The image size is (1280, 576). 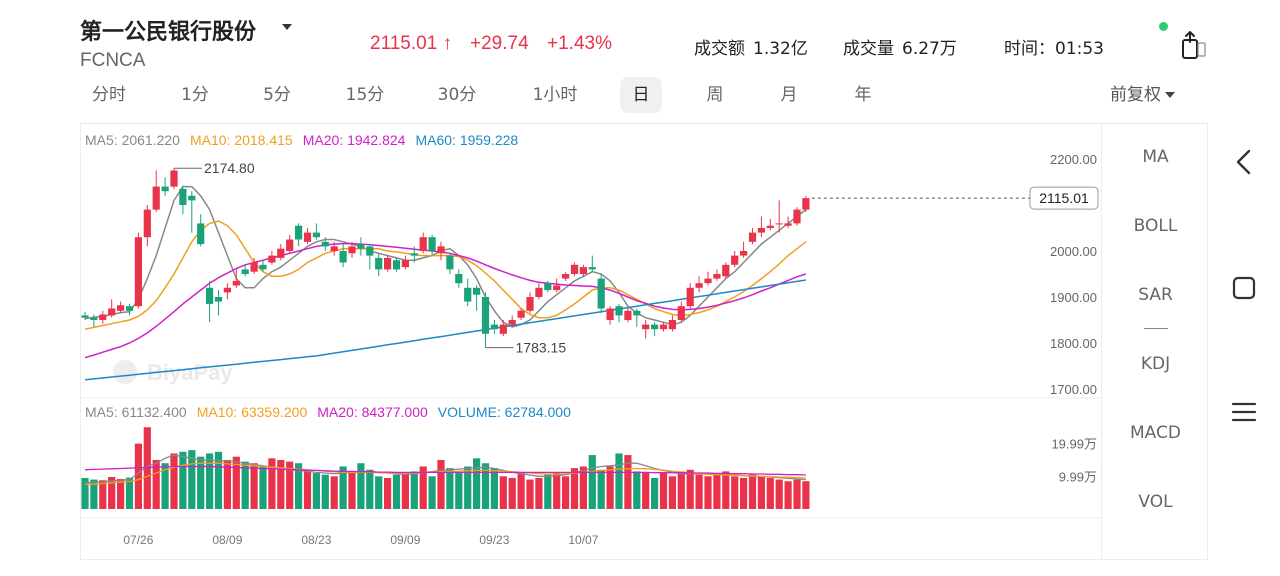 What do you see at coordinates (1029, 49) in the screenshot?
I see `time-label: 时间：` at bounding box center [1029, 49].